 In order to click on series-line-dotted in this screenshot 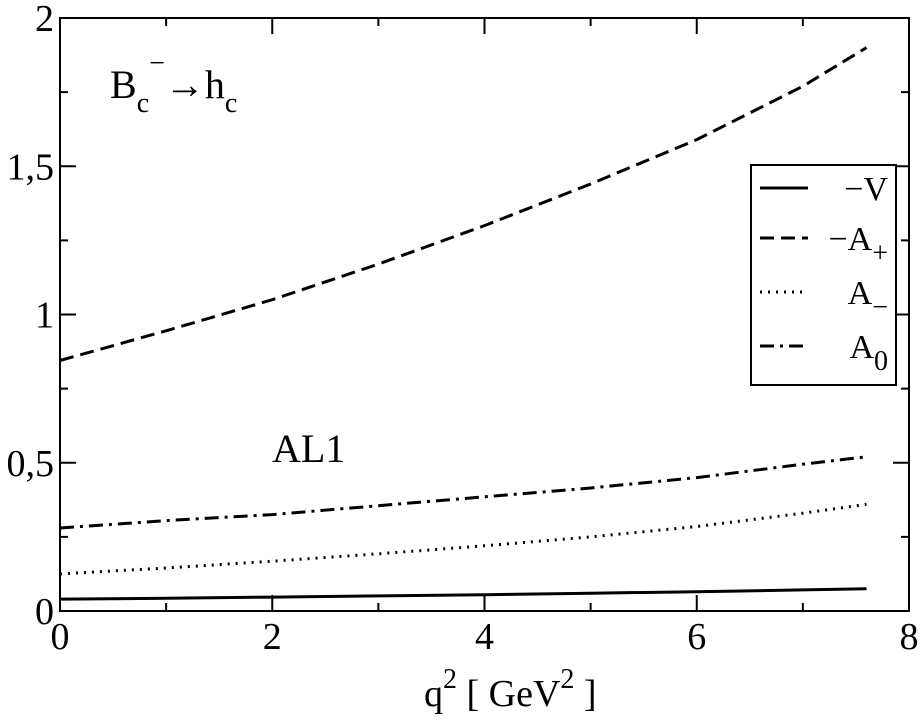, I will do `click(463, 539)`.